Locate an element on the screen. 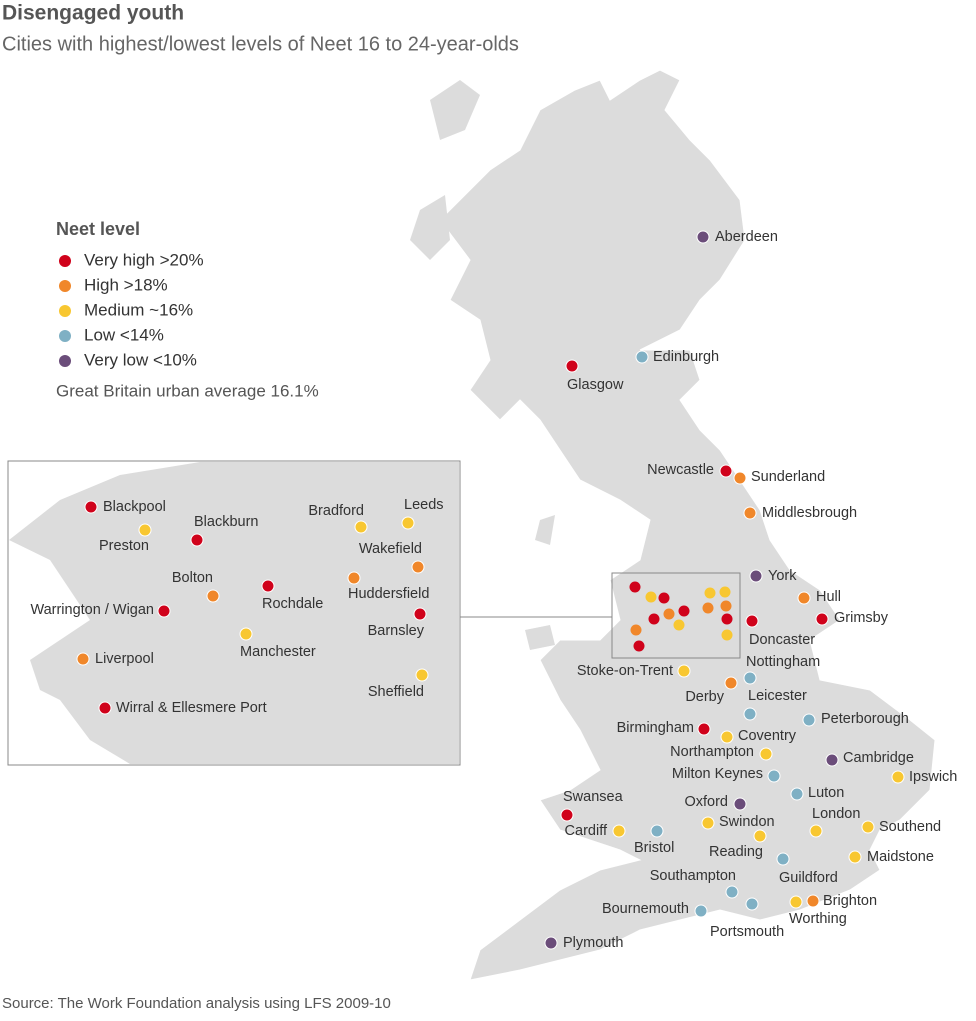 The image size is (976, 1021). city-label: Hull is located at coordinates (828, 597).